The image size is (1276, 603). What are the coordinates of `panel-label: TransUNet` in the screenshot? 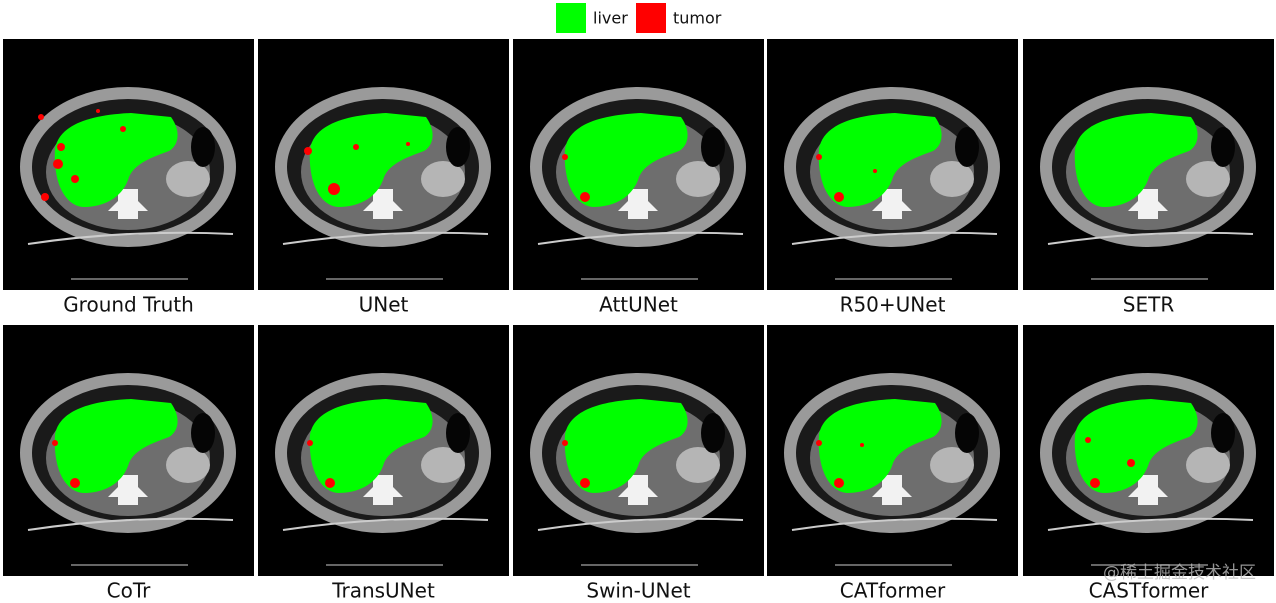 It's located at (383, 591).